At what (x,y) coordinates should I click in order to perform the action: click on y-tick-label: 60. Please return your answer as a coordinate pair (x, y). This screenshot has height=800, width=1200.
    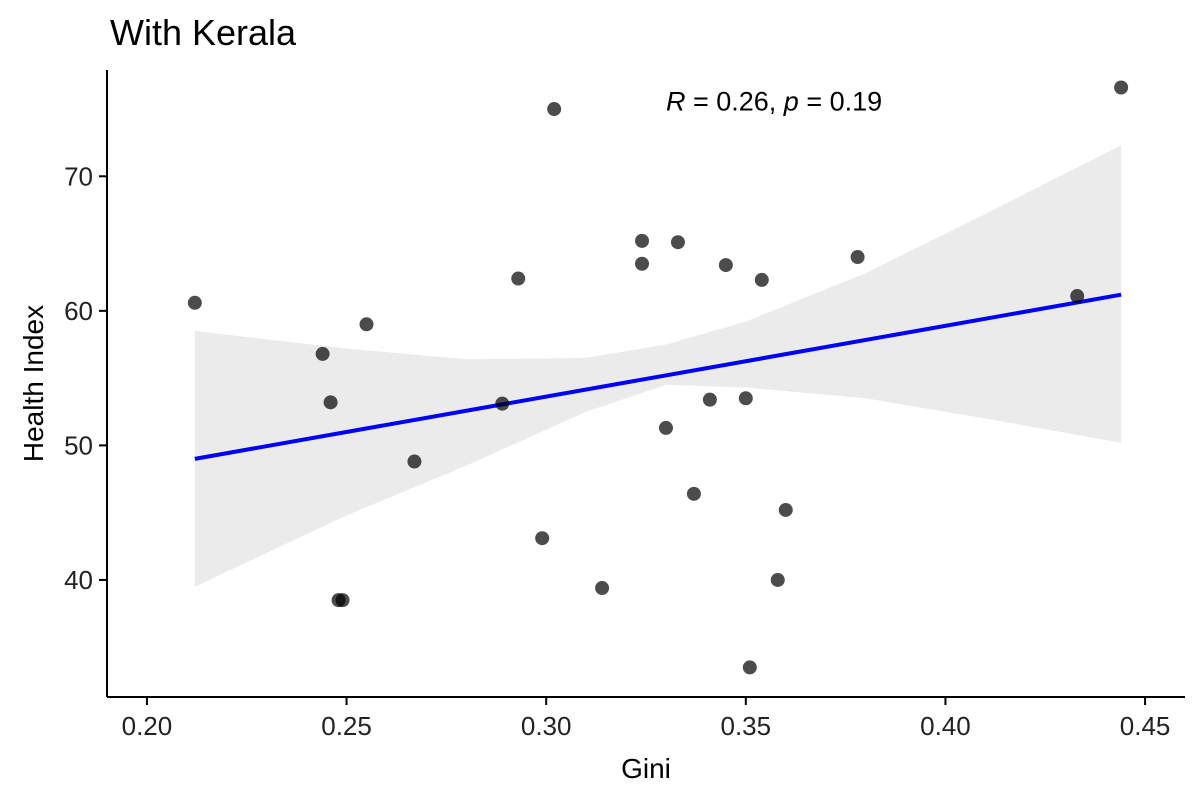
    Looking at the image, I should click on (78, 311).